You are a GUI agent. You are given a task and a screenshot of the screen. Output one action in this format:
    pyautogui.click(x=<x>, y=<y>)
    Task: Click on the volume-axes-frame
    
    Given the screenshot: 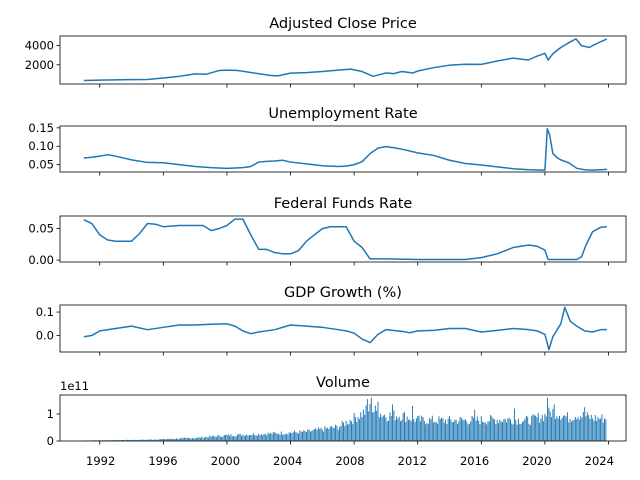 What is the action you would take?
    pyautogui.click(x=343, y=418)
    